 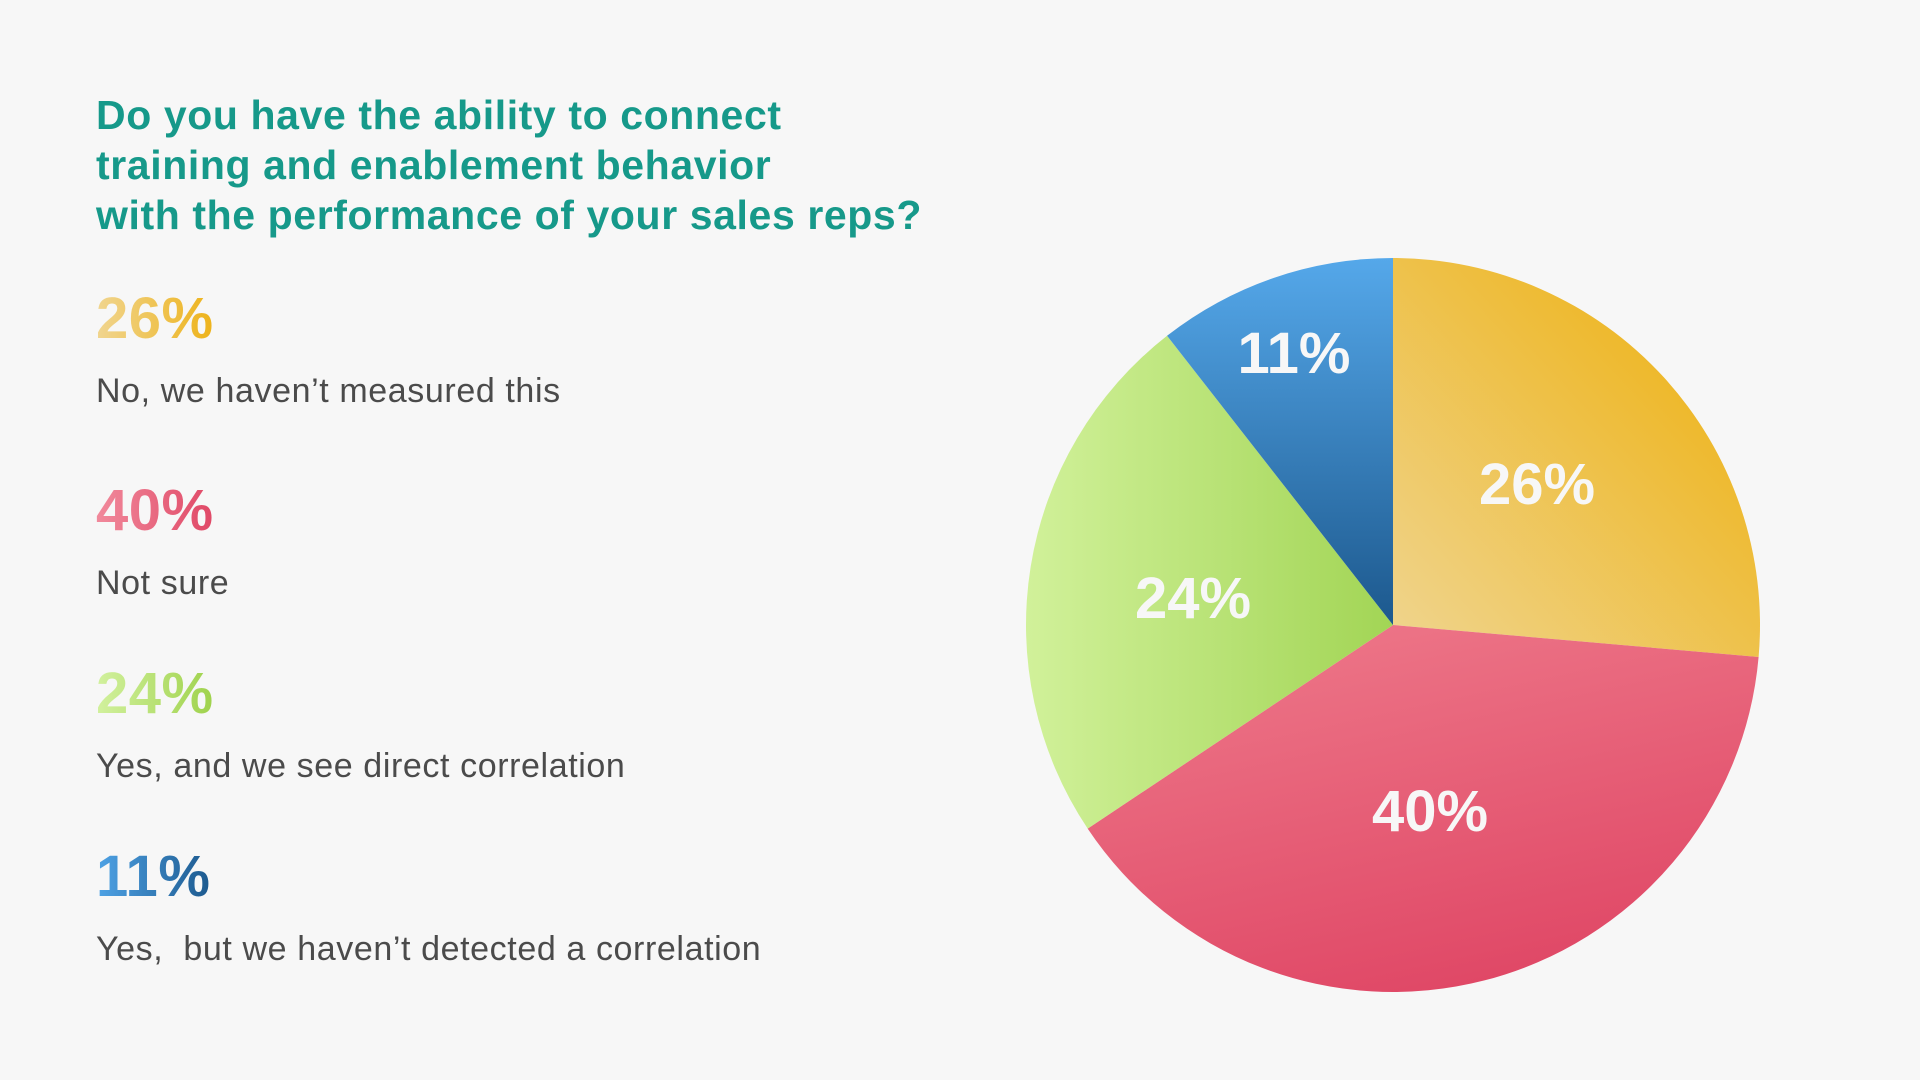 I want to click on title-line-3: with the performance of your sales reps?, so click(x=509, y=215).